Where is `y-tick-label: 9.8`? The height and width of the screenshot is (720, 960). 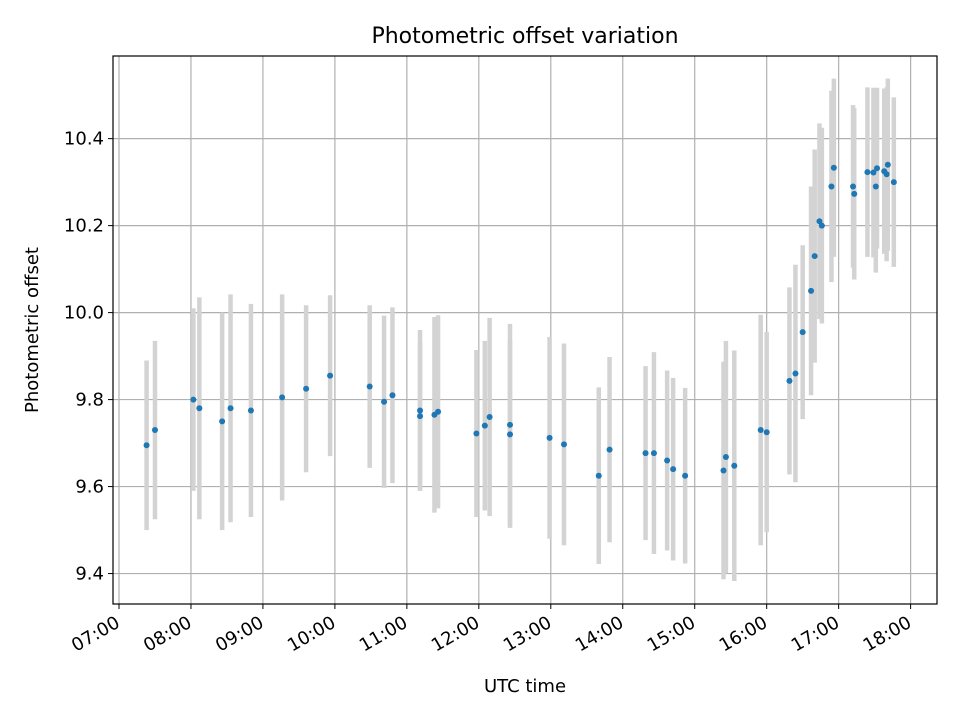 y-tick-label: 9.8 is located at coordinates (89, 400).